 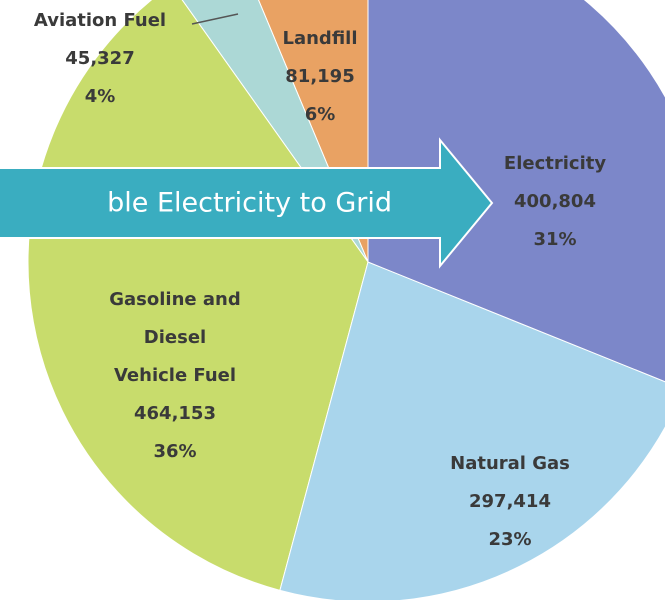 I want to click on value-label: 297,414, so click(x=510, y=501).